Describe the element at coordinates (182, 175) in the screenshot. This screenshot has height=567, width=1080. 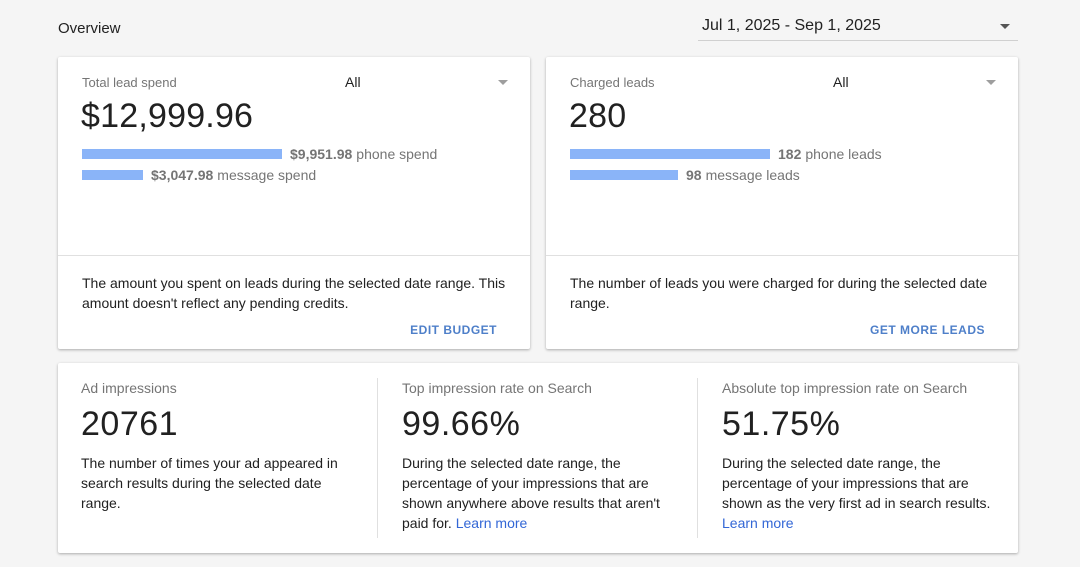
I see `message-spend-amount: $3,047.98` at that location.